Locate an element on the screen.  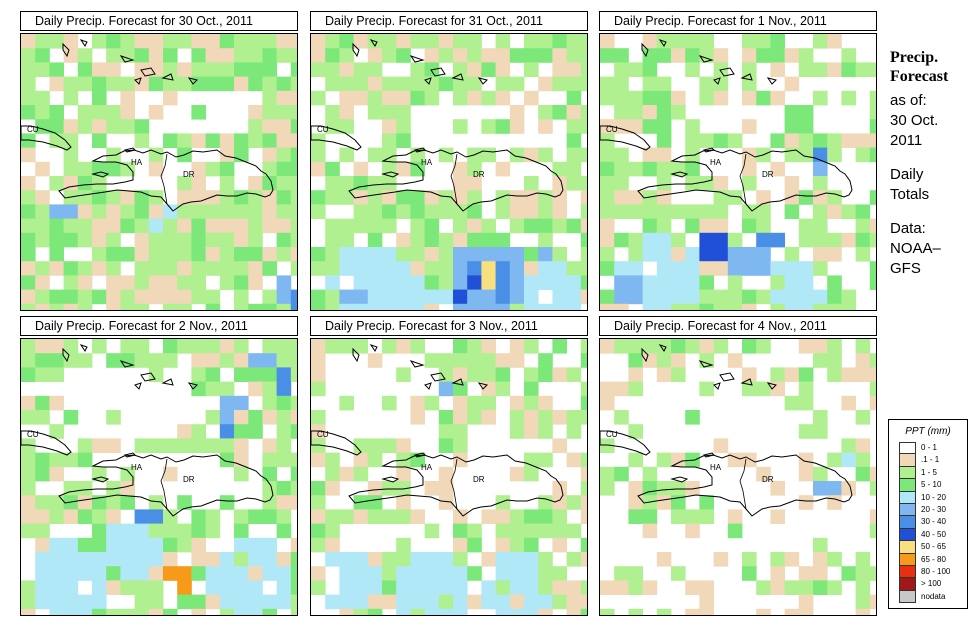
country-label-cuba: CU is located at coordinates (612, 434).